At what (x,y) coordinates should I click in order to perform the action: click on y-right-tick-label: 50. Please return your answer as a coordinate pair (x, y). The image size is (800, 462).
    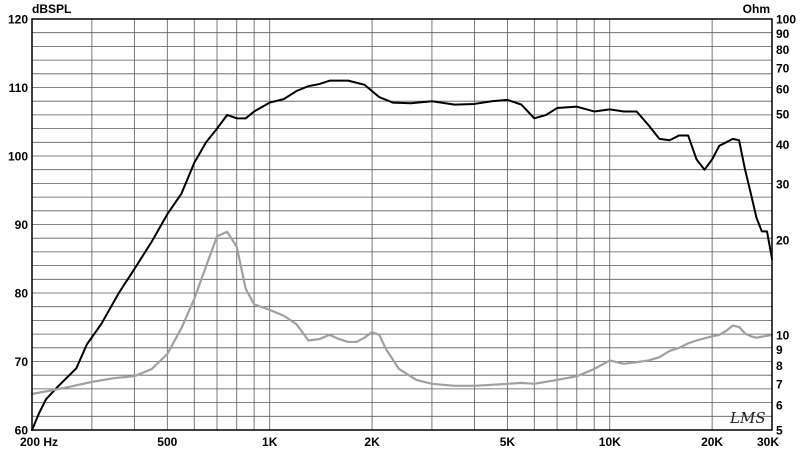
    Looking at the image, I should click on (783, 115).